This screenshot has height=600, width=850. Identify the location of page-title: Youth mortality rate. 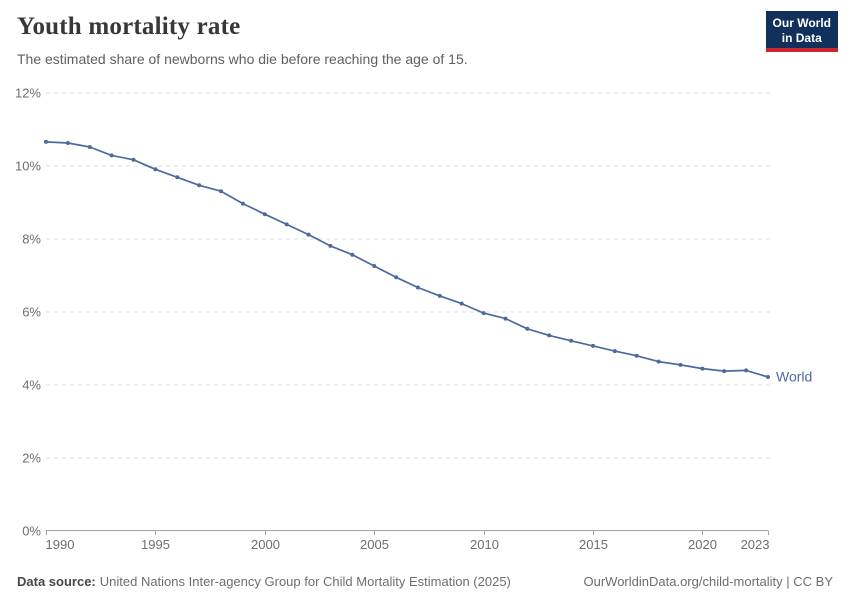
(129, 26).